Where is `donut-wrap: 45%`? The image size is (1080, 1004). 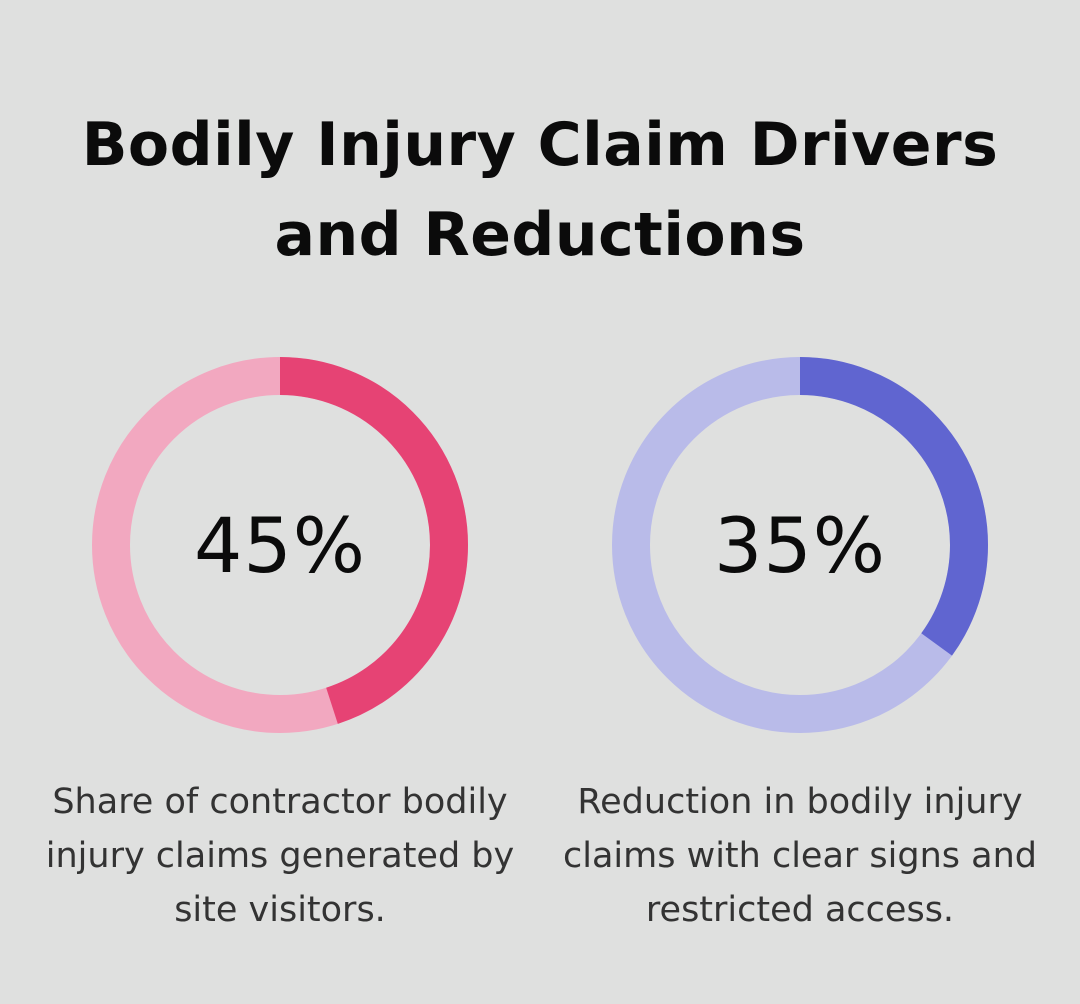
donut-wrap: 45% is located at coordinates (280, 545).